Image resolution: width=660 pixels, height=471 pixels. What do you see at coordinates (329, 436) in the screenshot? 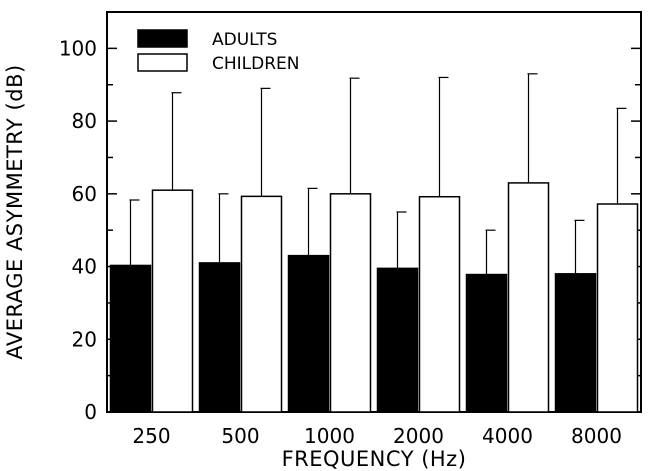
I see `x-tick-label: 1000` at bounding box center [329, 436].